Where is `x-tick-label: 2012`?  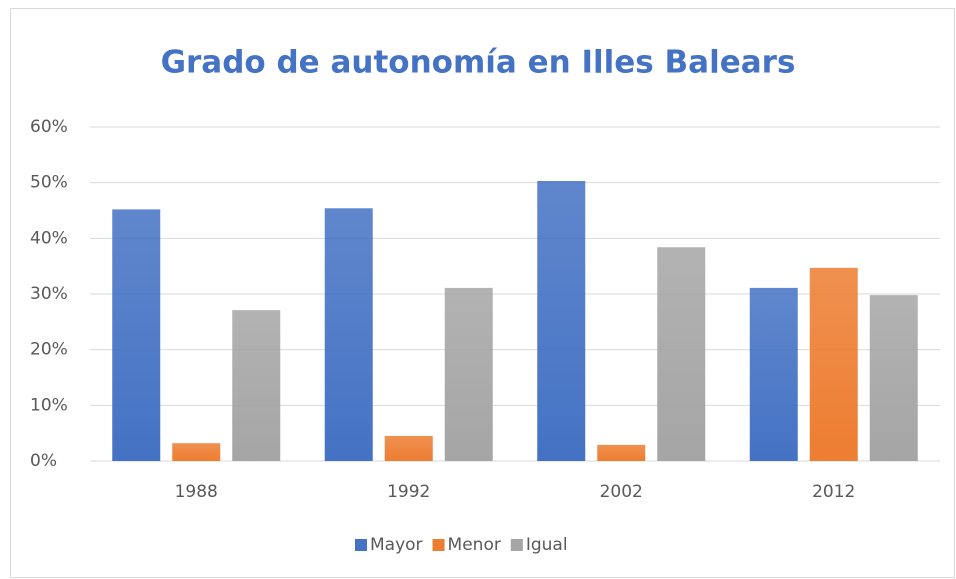
x-tick-label: 2012 is located at coordinates (833, 492).